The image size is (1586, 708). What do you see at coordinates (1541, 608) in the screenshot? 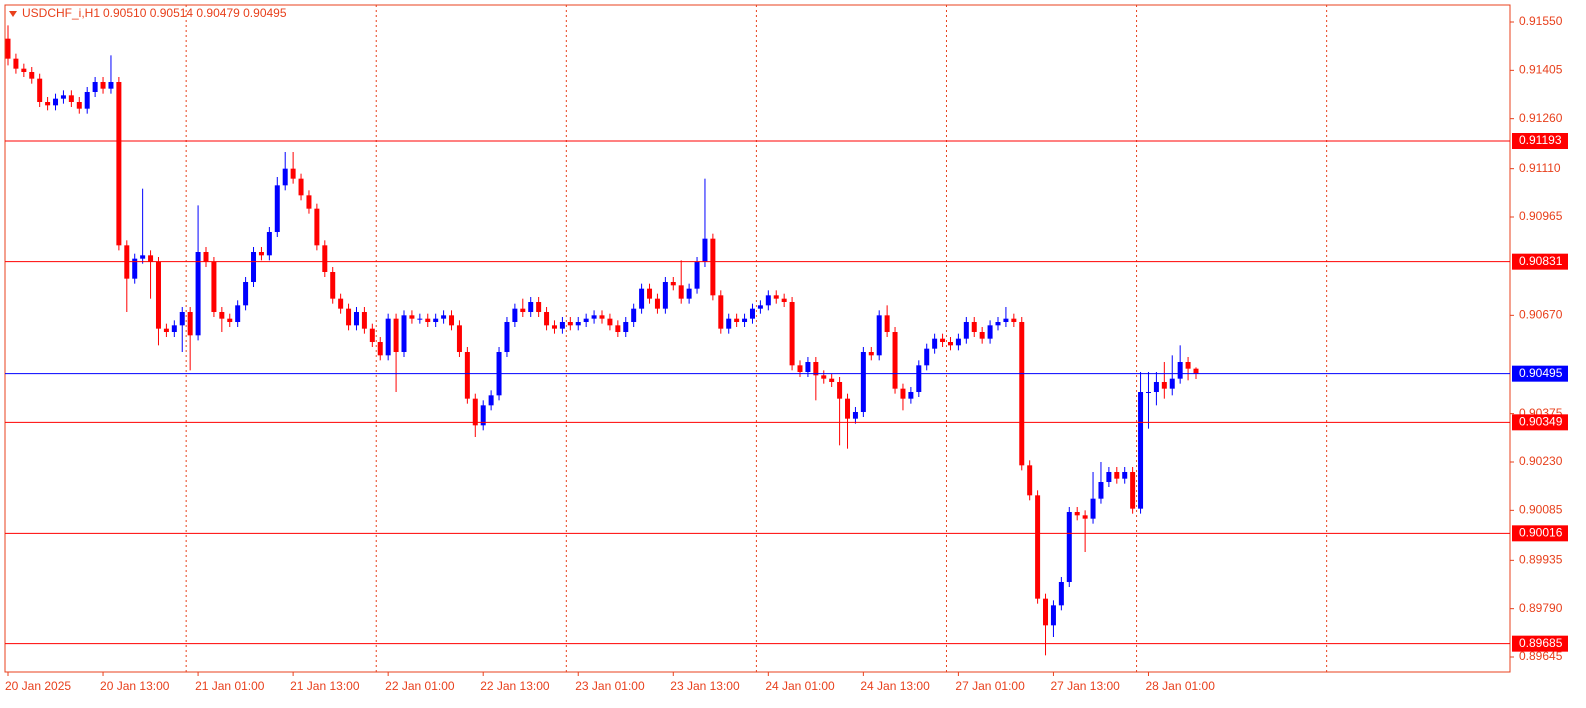
I see `y-tick-label: 0.89790` at bounding box center [1541, 608].